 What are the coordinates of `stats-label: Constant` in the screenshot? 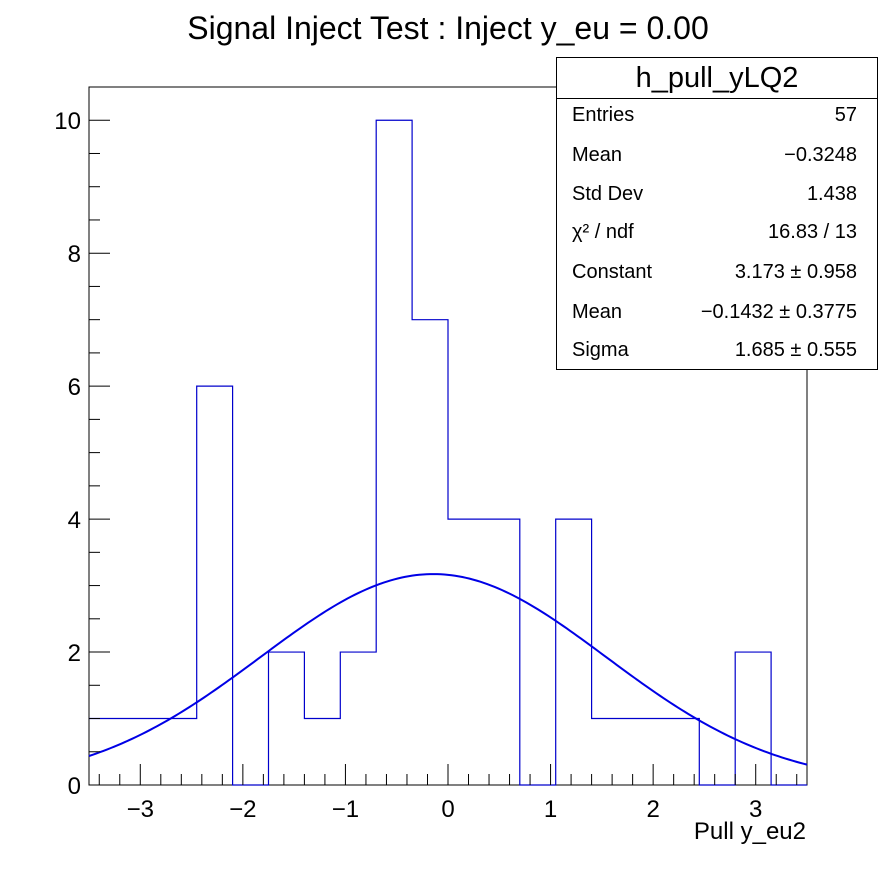 It's located at (612, 272).